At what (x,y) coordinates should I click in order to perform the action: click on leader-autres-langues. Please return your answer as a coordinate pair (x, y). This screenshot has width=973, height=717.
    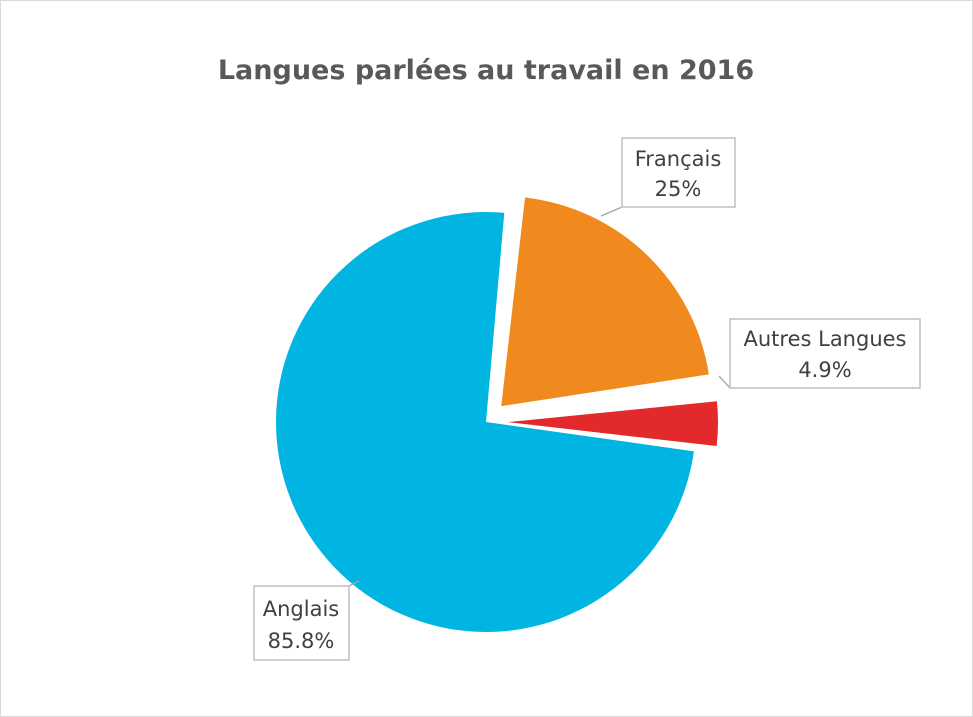
    Looking at the image, I should click on (724, 382).